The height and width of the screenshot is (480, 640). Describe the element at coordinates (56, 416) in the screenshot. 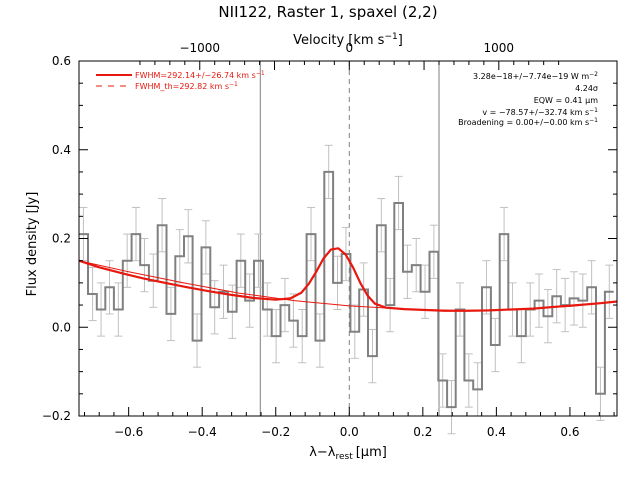

I see `y-tick-label: −0.2` at that location.